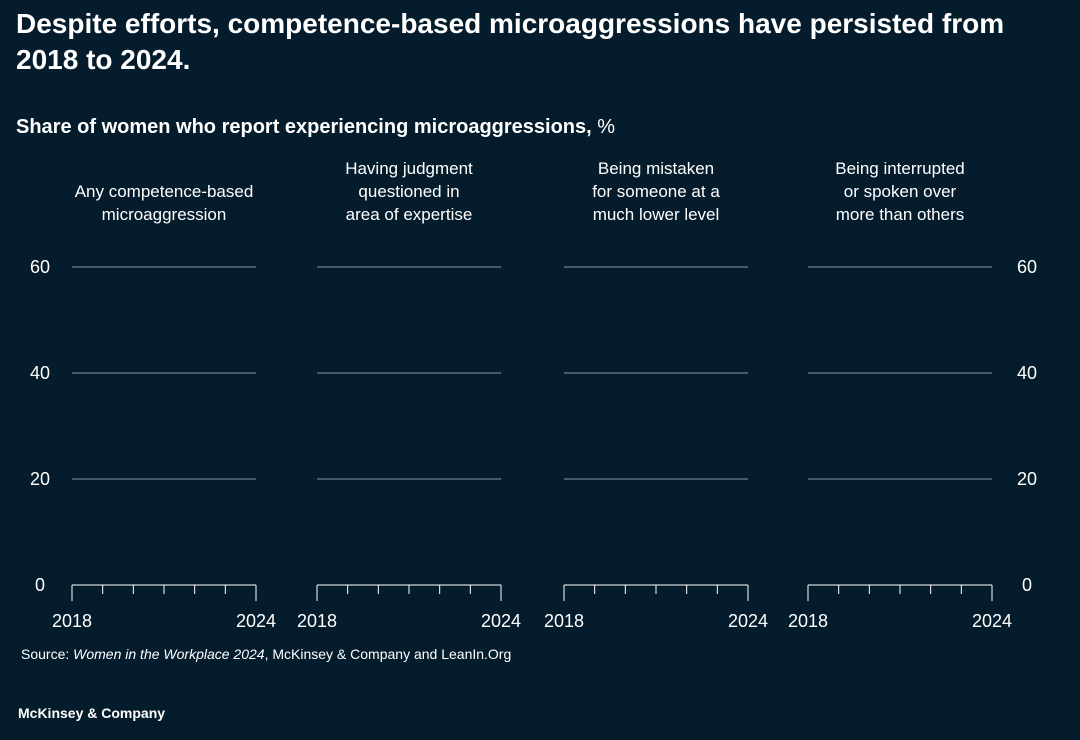 The image size is (1080, 740). I want to click on panel-title-line: Being interrupted, so click(899, 168).